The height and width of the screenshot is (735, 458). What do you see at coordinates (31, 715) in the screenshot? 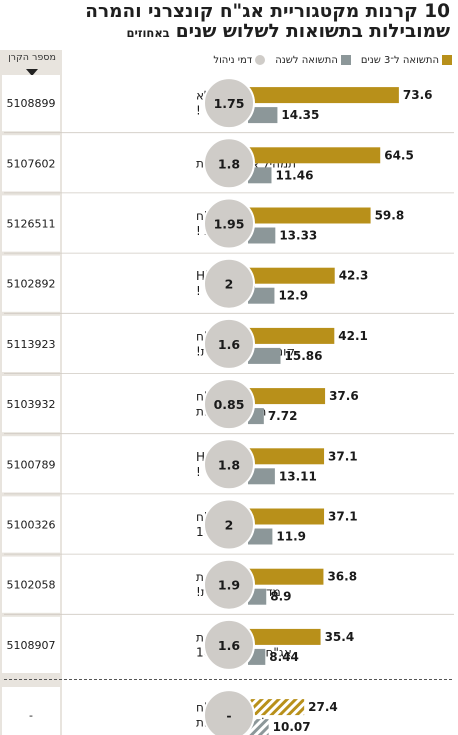
I see `fund-id-label: -` at bounding box center [31, 715].